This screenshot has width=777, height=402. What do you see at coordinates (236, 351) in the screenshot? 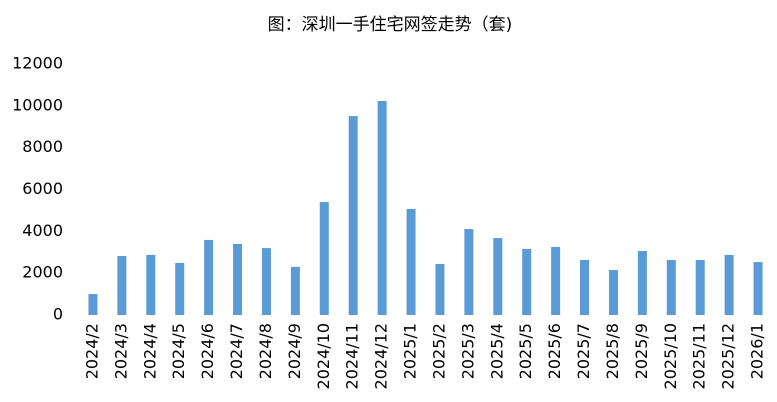
I see `x-tick-label: 2024/7` at bounding box center [236, 351].